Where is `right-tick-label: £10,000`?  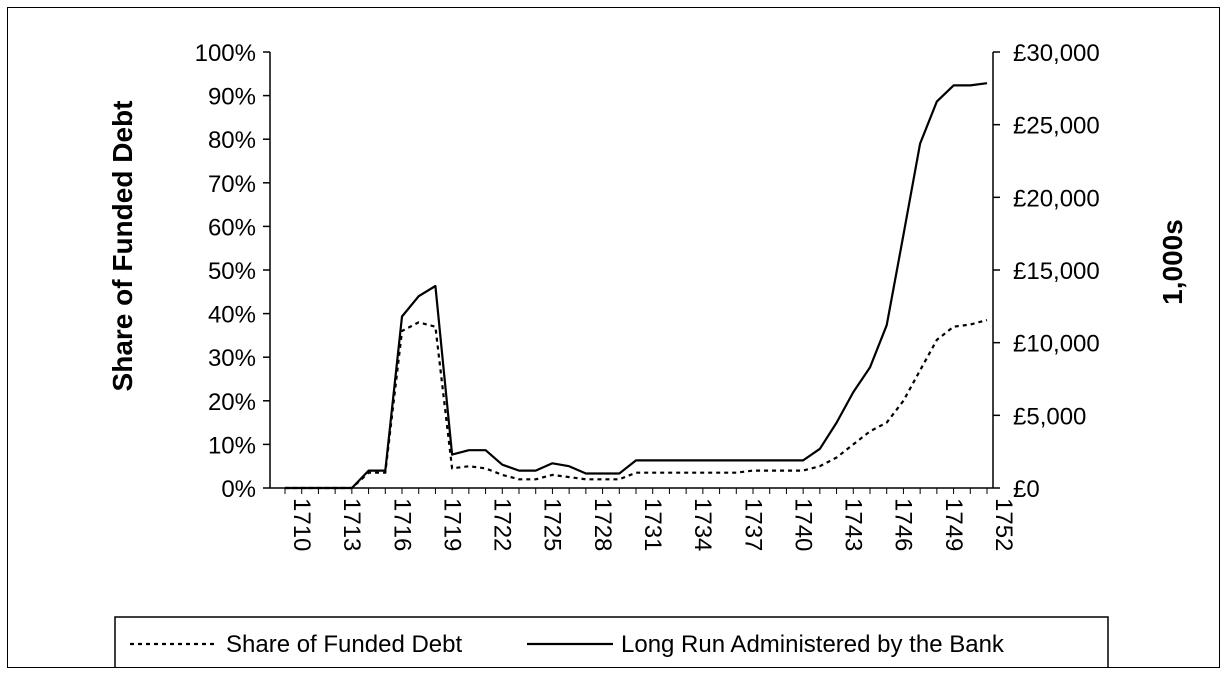 right-tick-label: £10,000 is located at coordinates (1056, 344).